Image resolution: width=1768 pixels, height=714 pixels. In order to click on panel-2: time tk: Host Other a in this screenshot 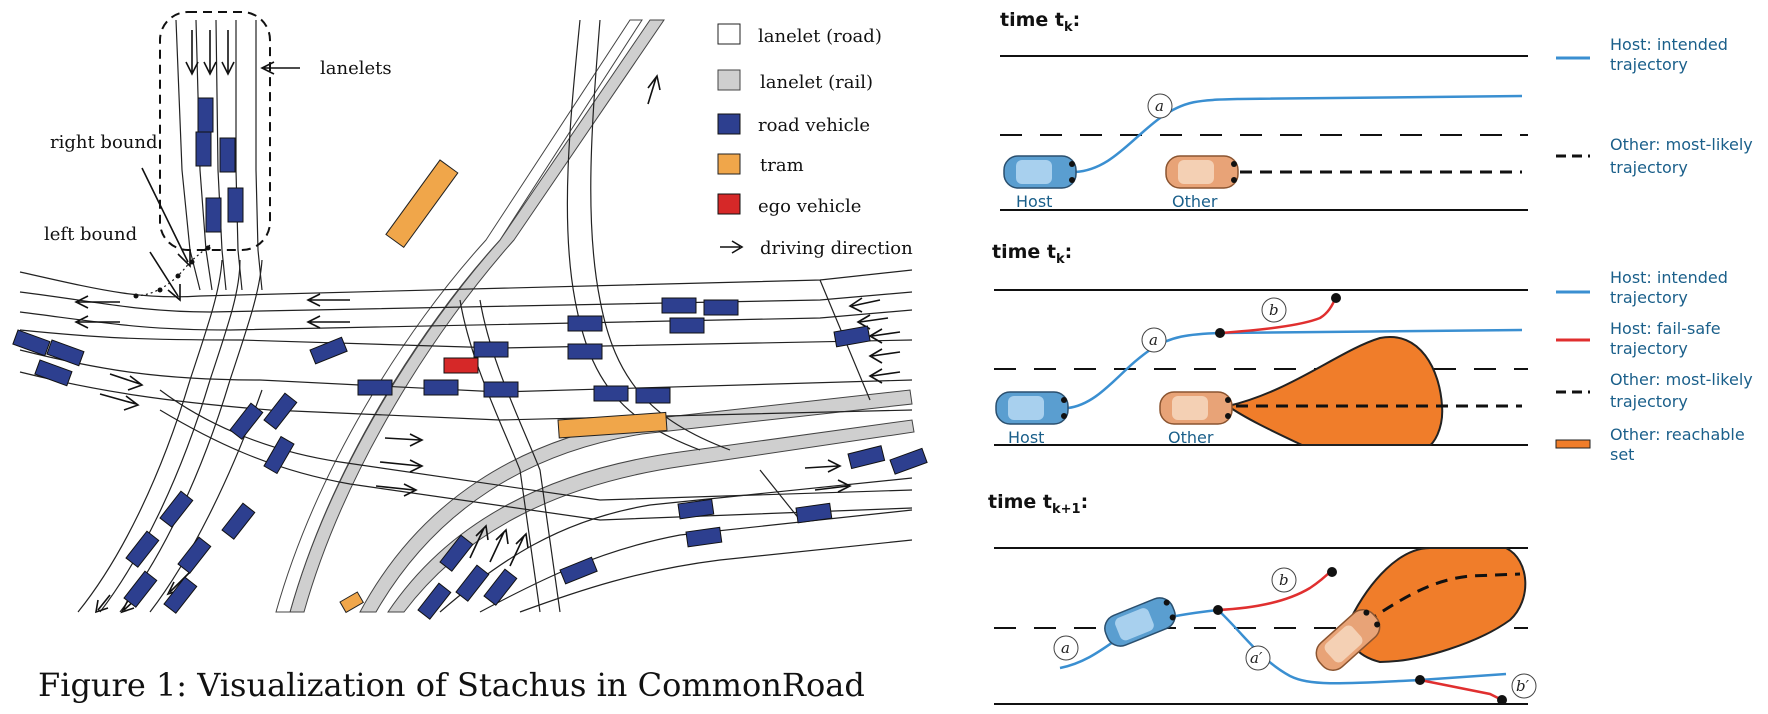, I will do `click(1372, 352)`.